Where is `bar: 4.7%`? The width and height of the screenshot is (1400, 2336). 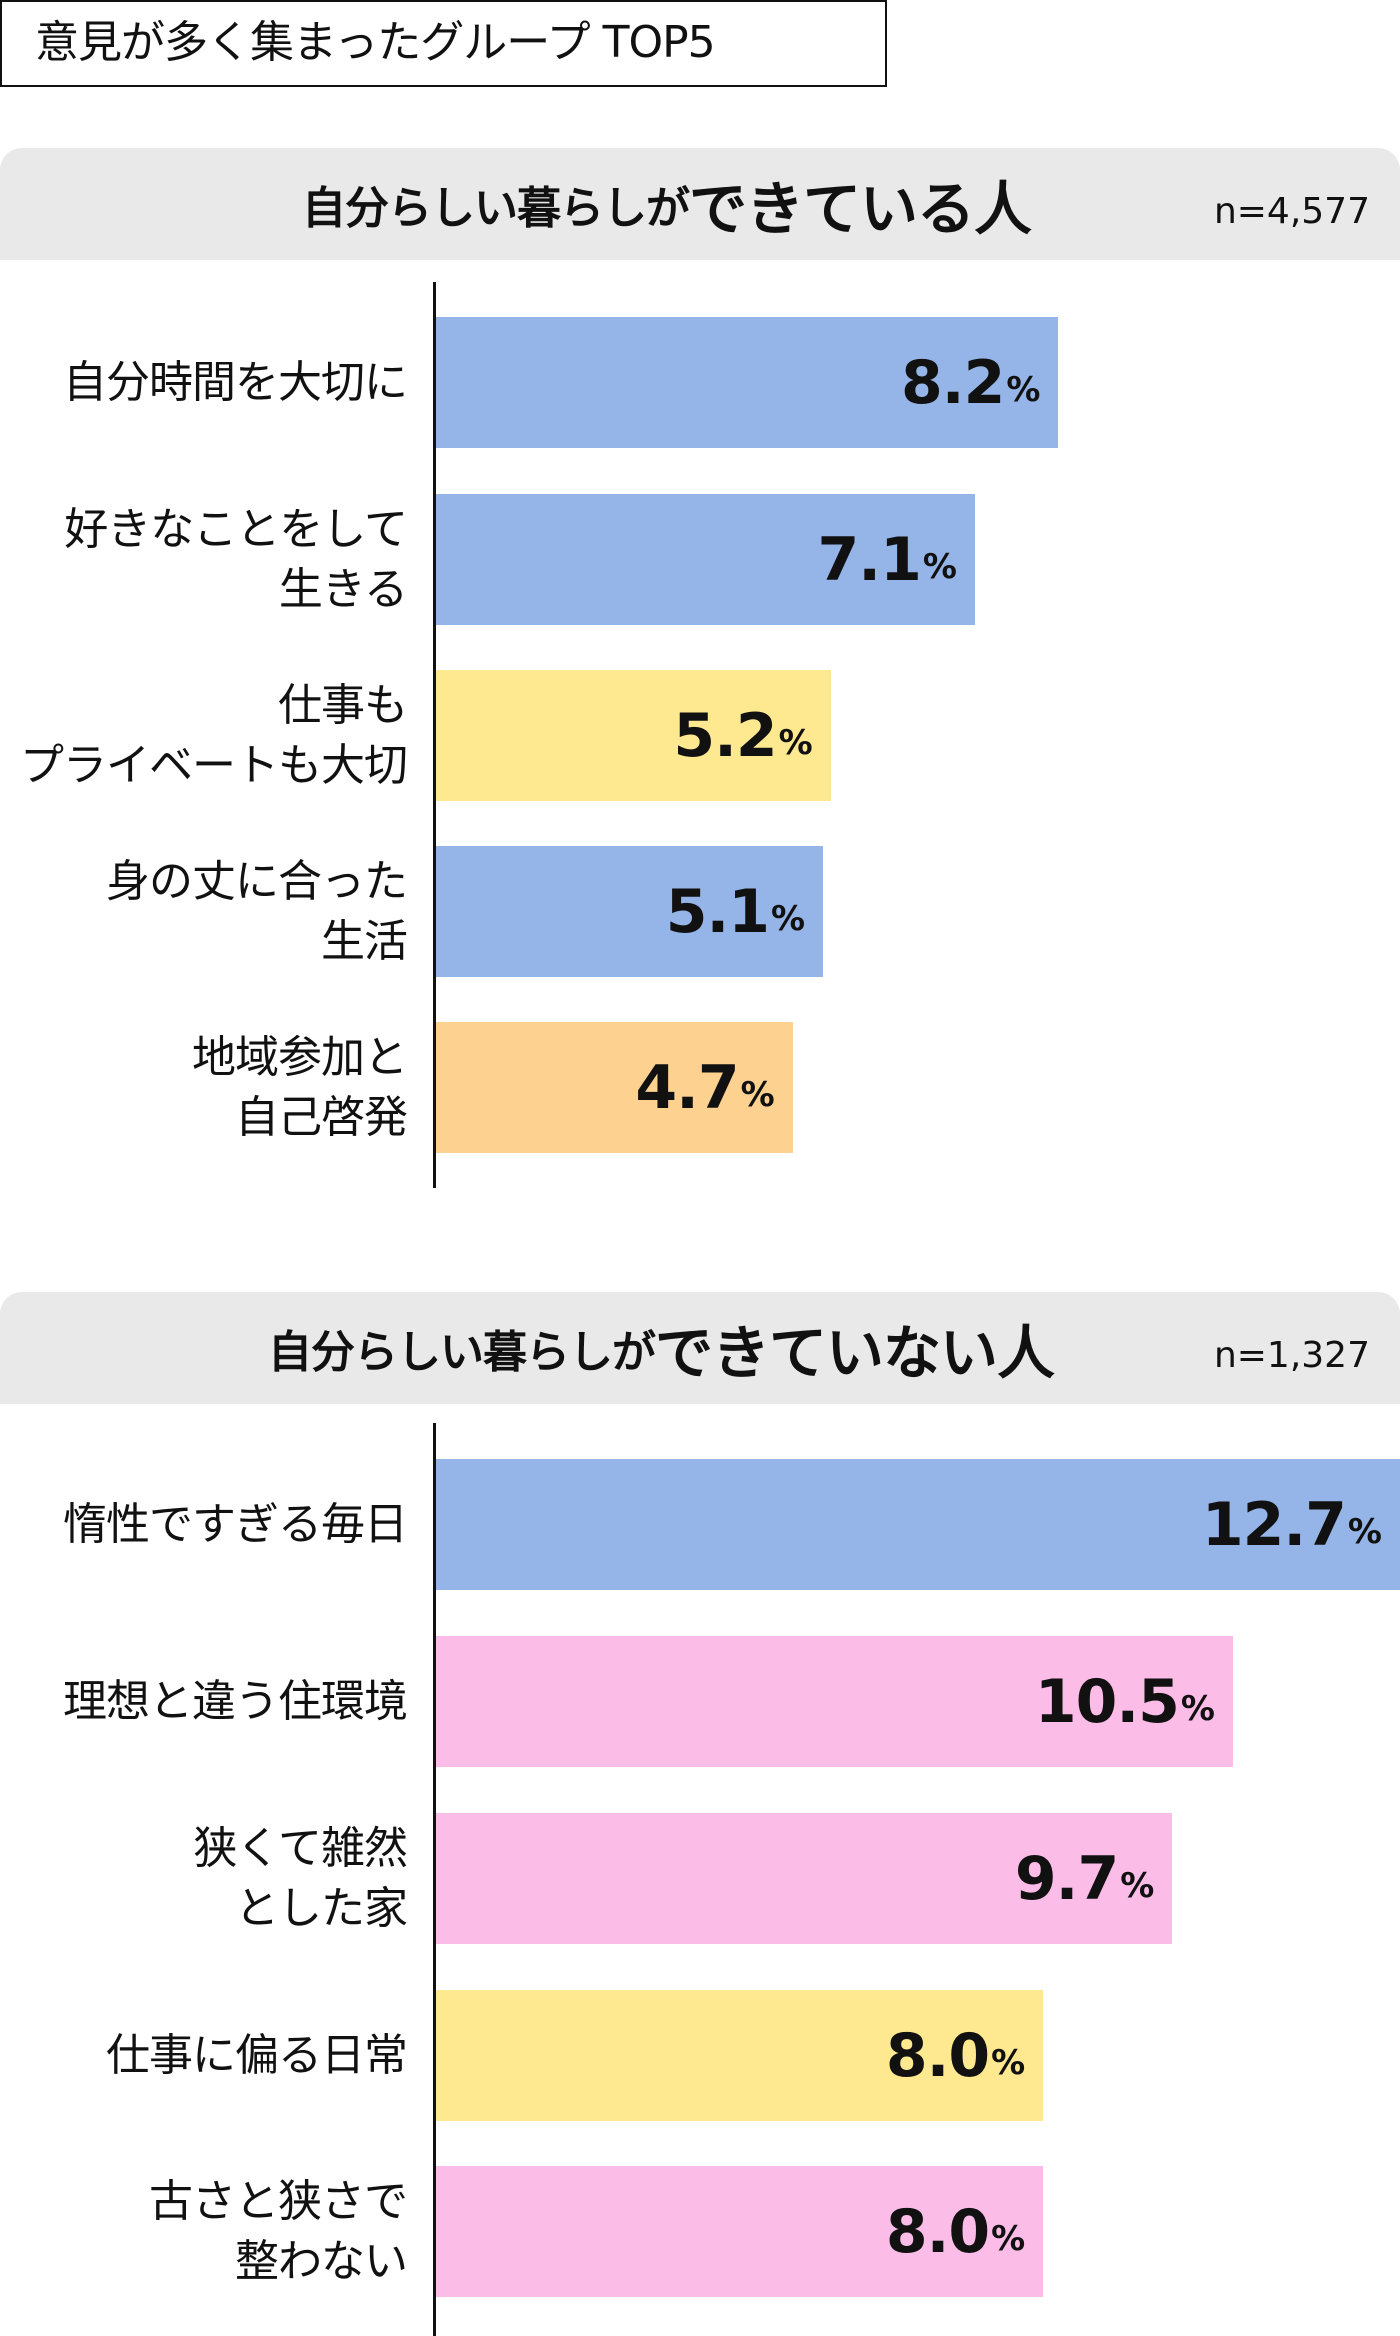
bar: 4.7% is located at coordinates (614, 1087).